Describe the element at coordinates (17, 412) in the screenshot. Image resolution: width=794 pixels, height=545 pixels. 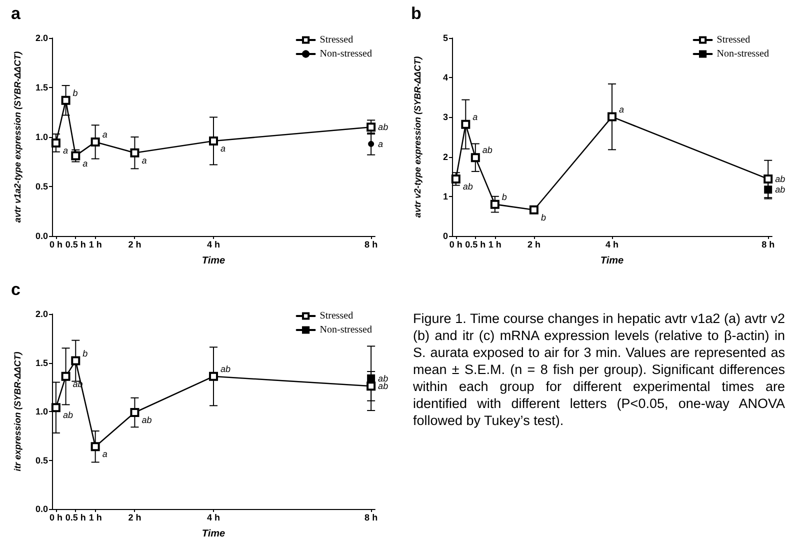
I see `y-axis-title: itr expression (SYBR-ΔΔCT)` at that location.